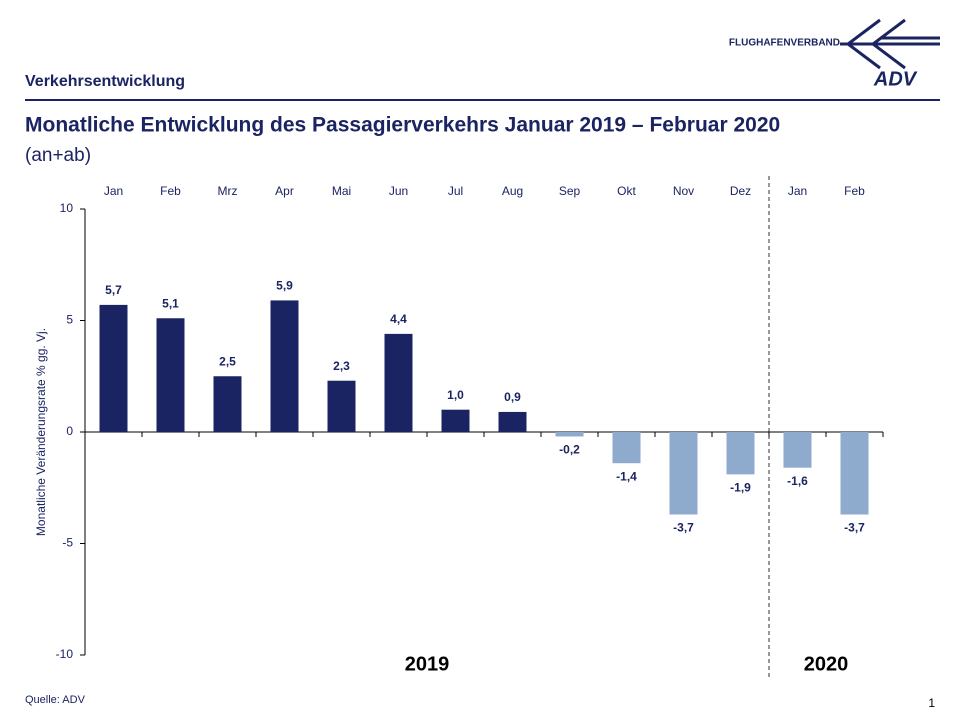 Image resolution: width=960 pixels, height=720 pixels. Describe the element at coordinates (890, 44) in the screenshot. I see `logo` at that location.